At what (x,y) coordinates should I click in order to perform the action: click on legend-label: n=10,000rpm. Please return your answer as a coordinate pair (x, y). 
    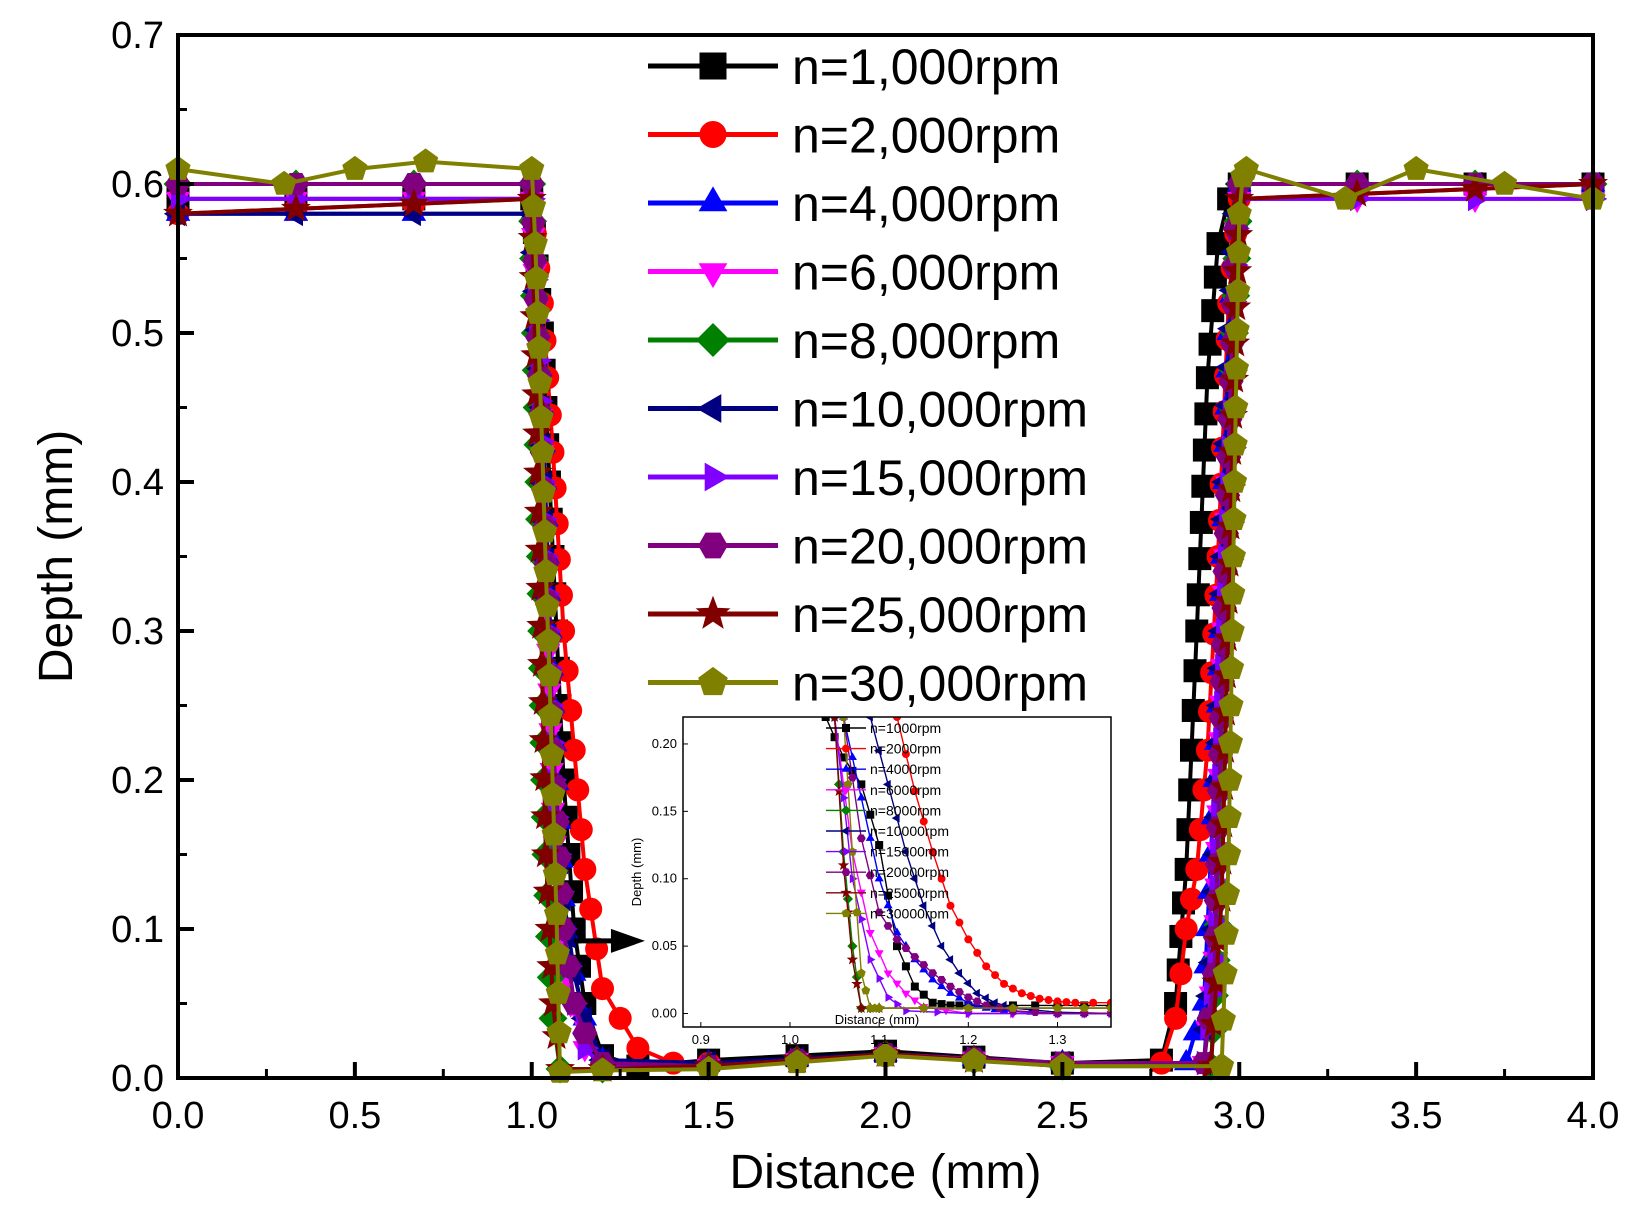
    Looking at the image, I should click on (940, 410).